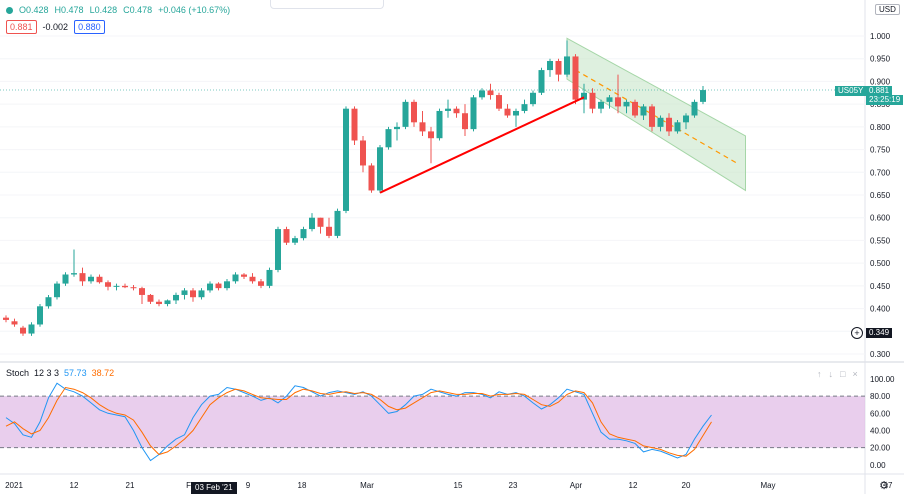  Describe the element at coordinates (21, 27) in the screenshot. I see `sell-price-button: 0.881` at that location.